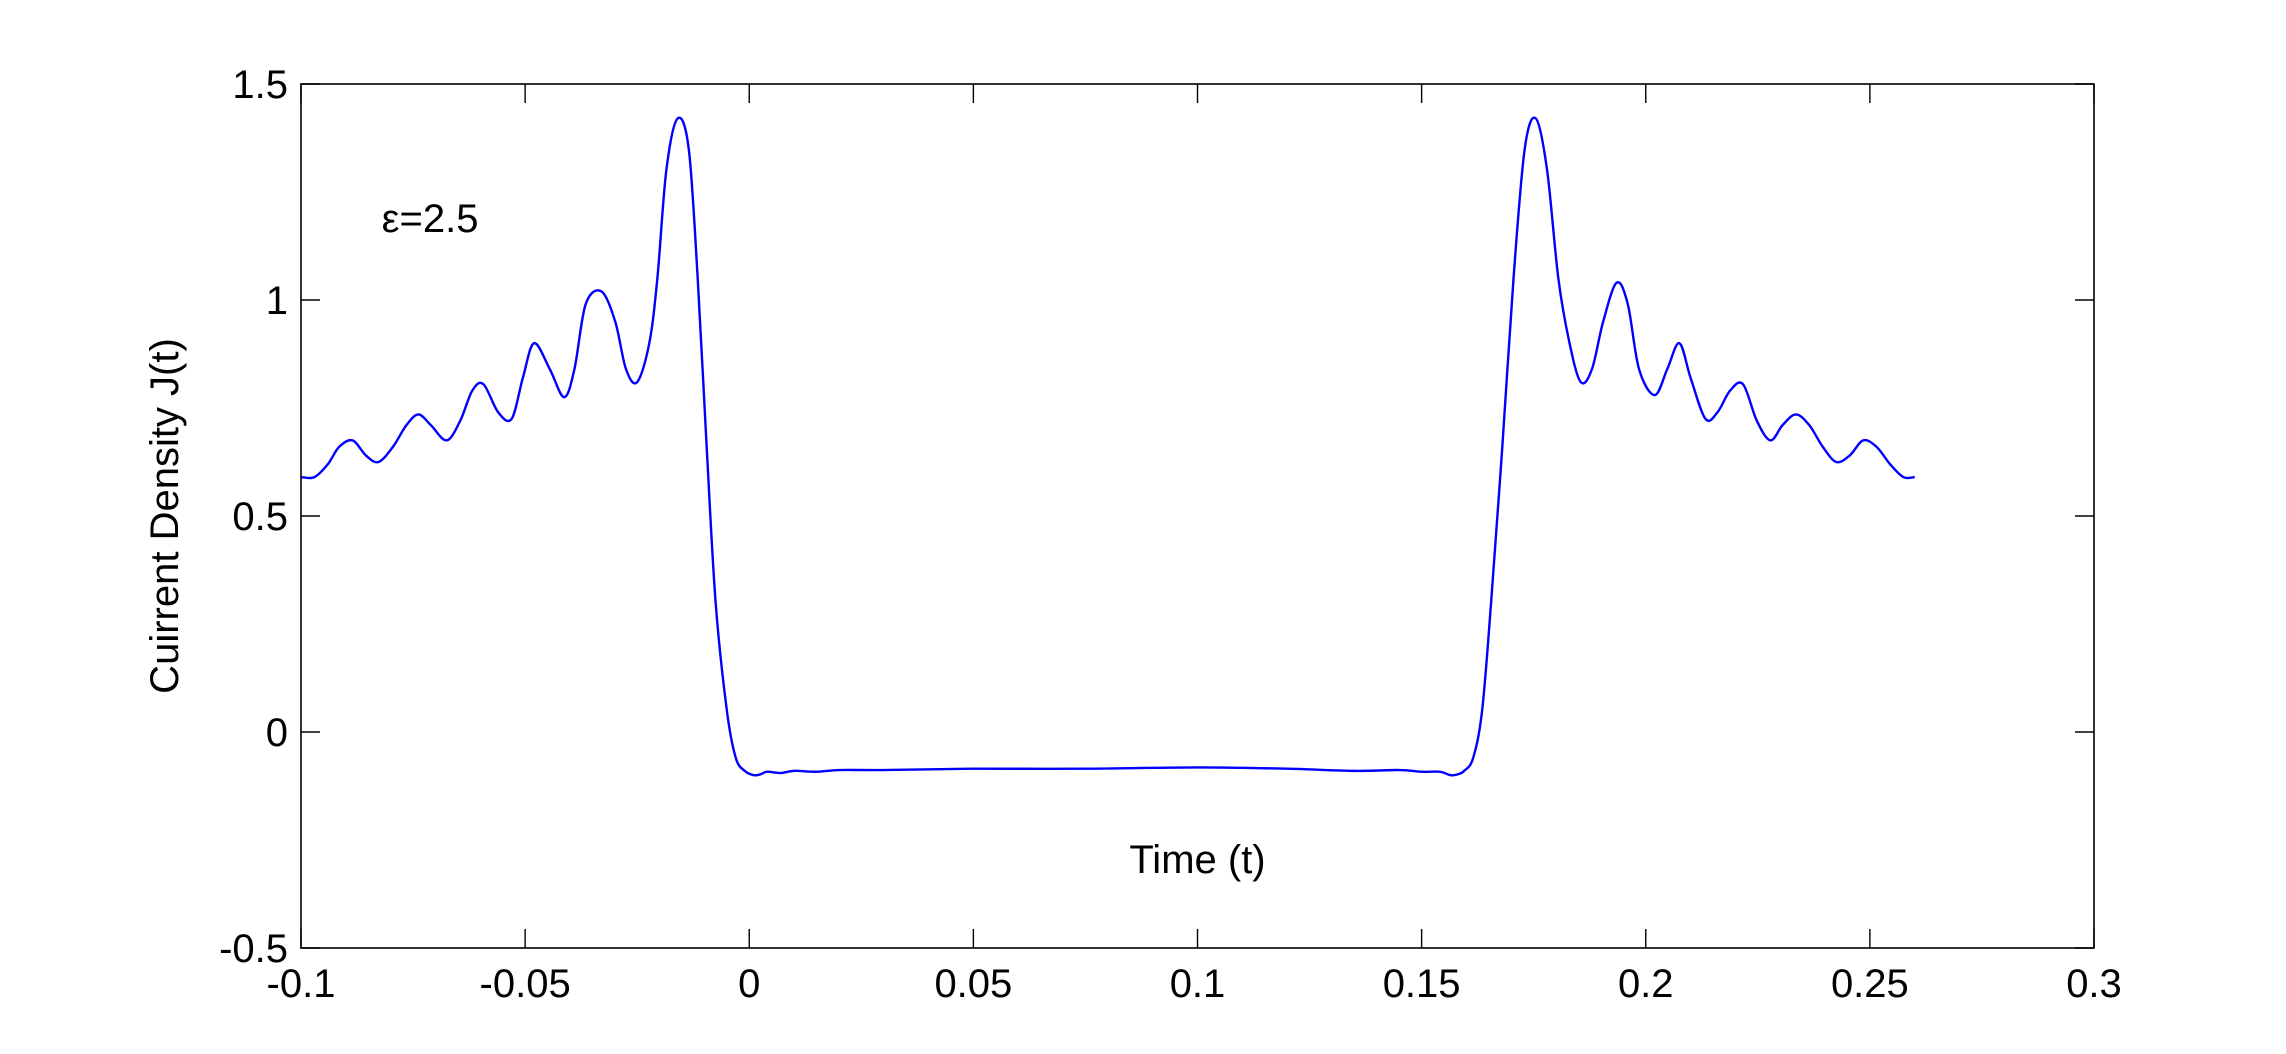  Describe the element at coordinates (1198, 984) in the screenshot. I see `x-tick-label: 0.1` at that location.